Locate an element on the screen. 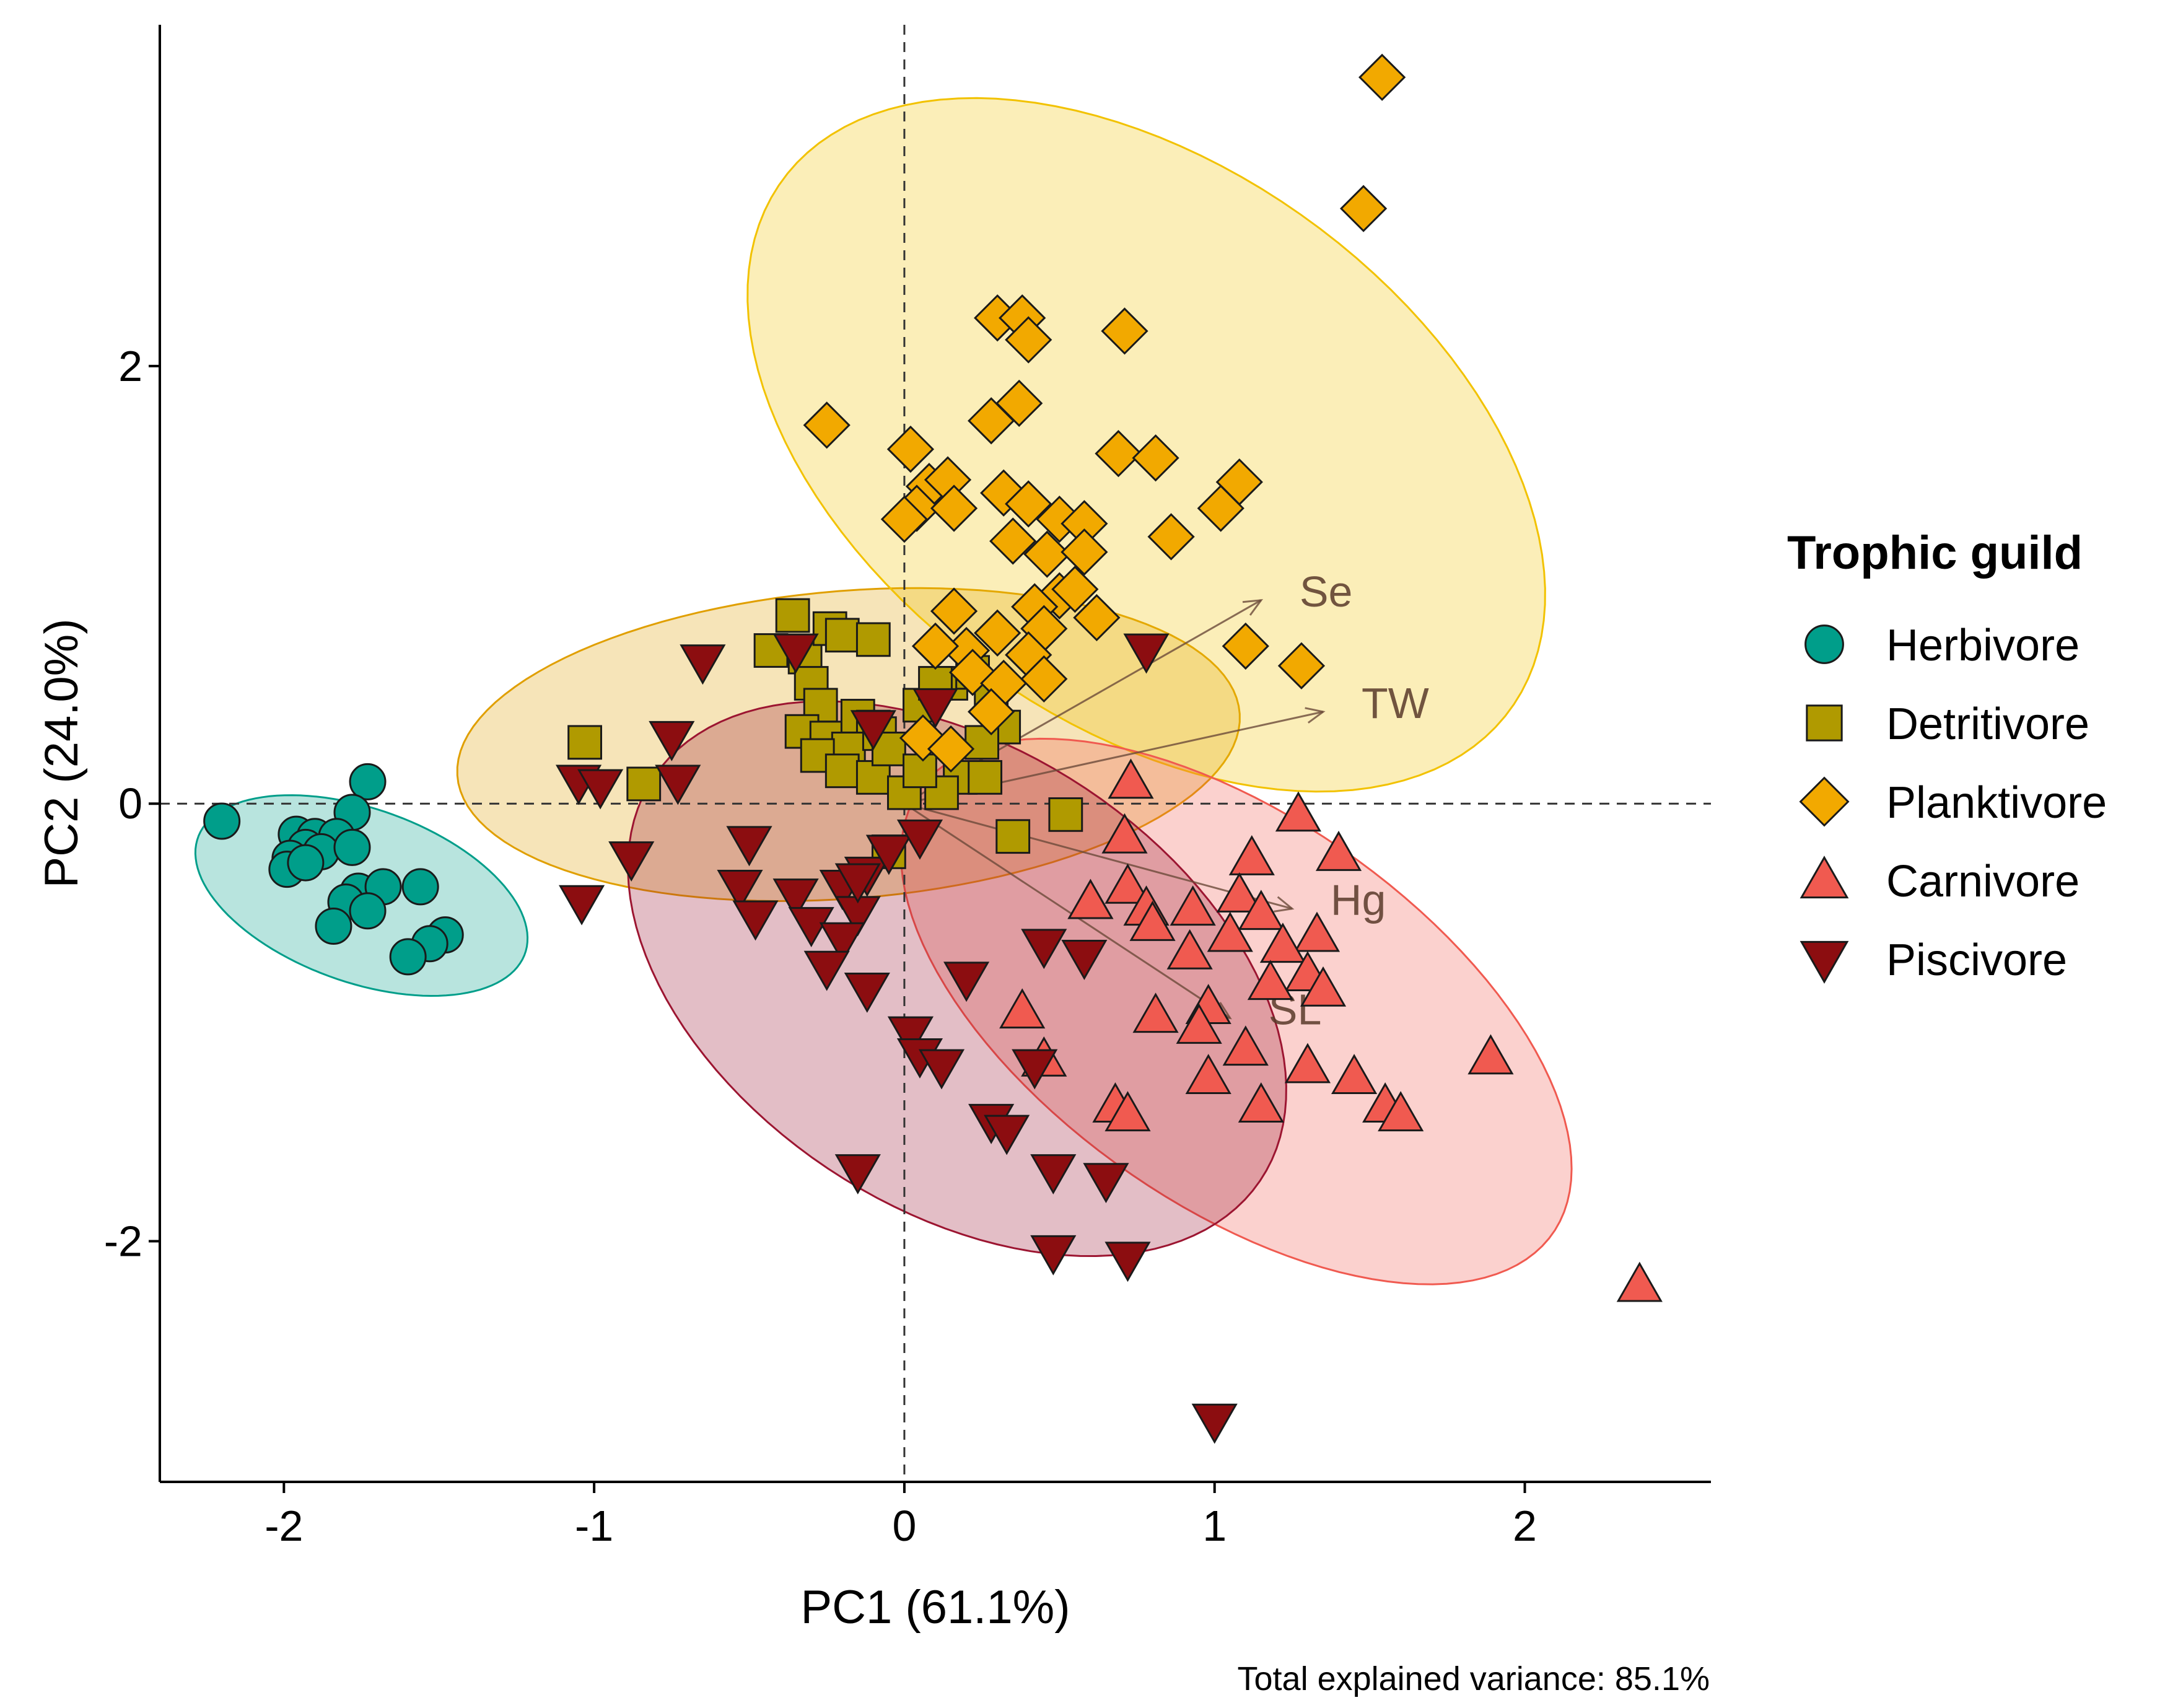  x-tick-label: 2 is located at coordinates (1525, 1526).